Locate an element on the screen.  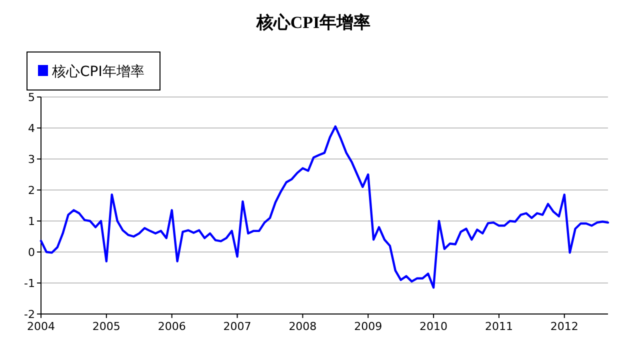
x-tick-label: 2006 is located at coordinates (172, 326).